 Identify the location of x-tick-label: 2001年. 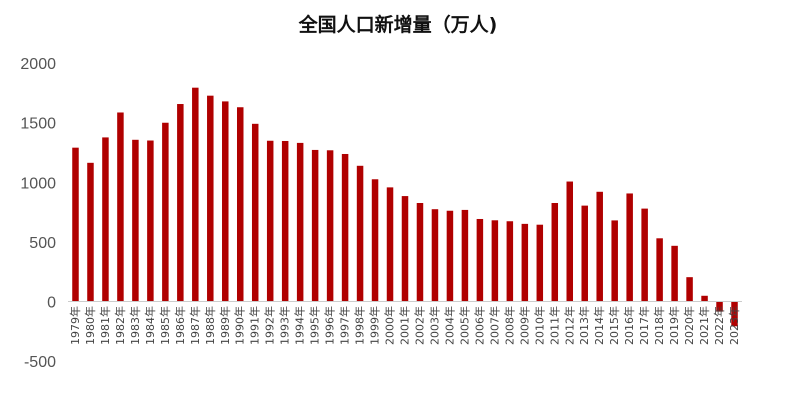
(405, 325).